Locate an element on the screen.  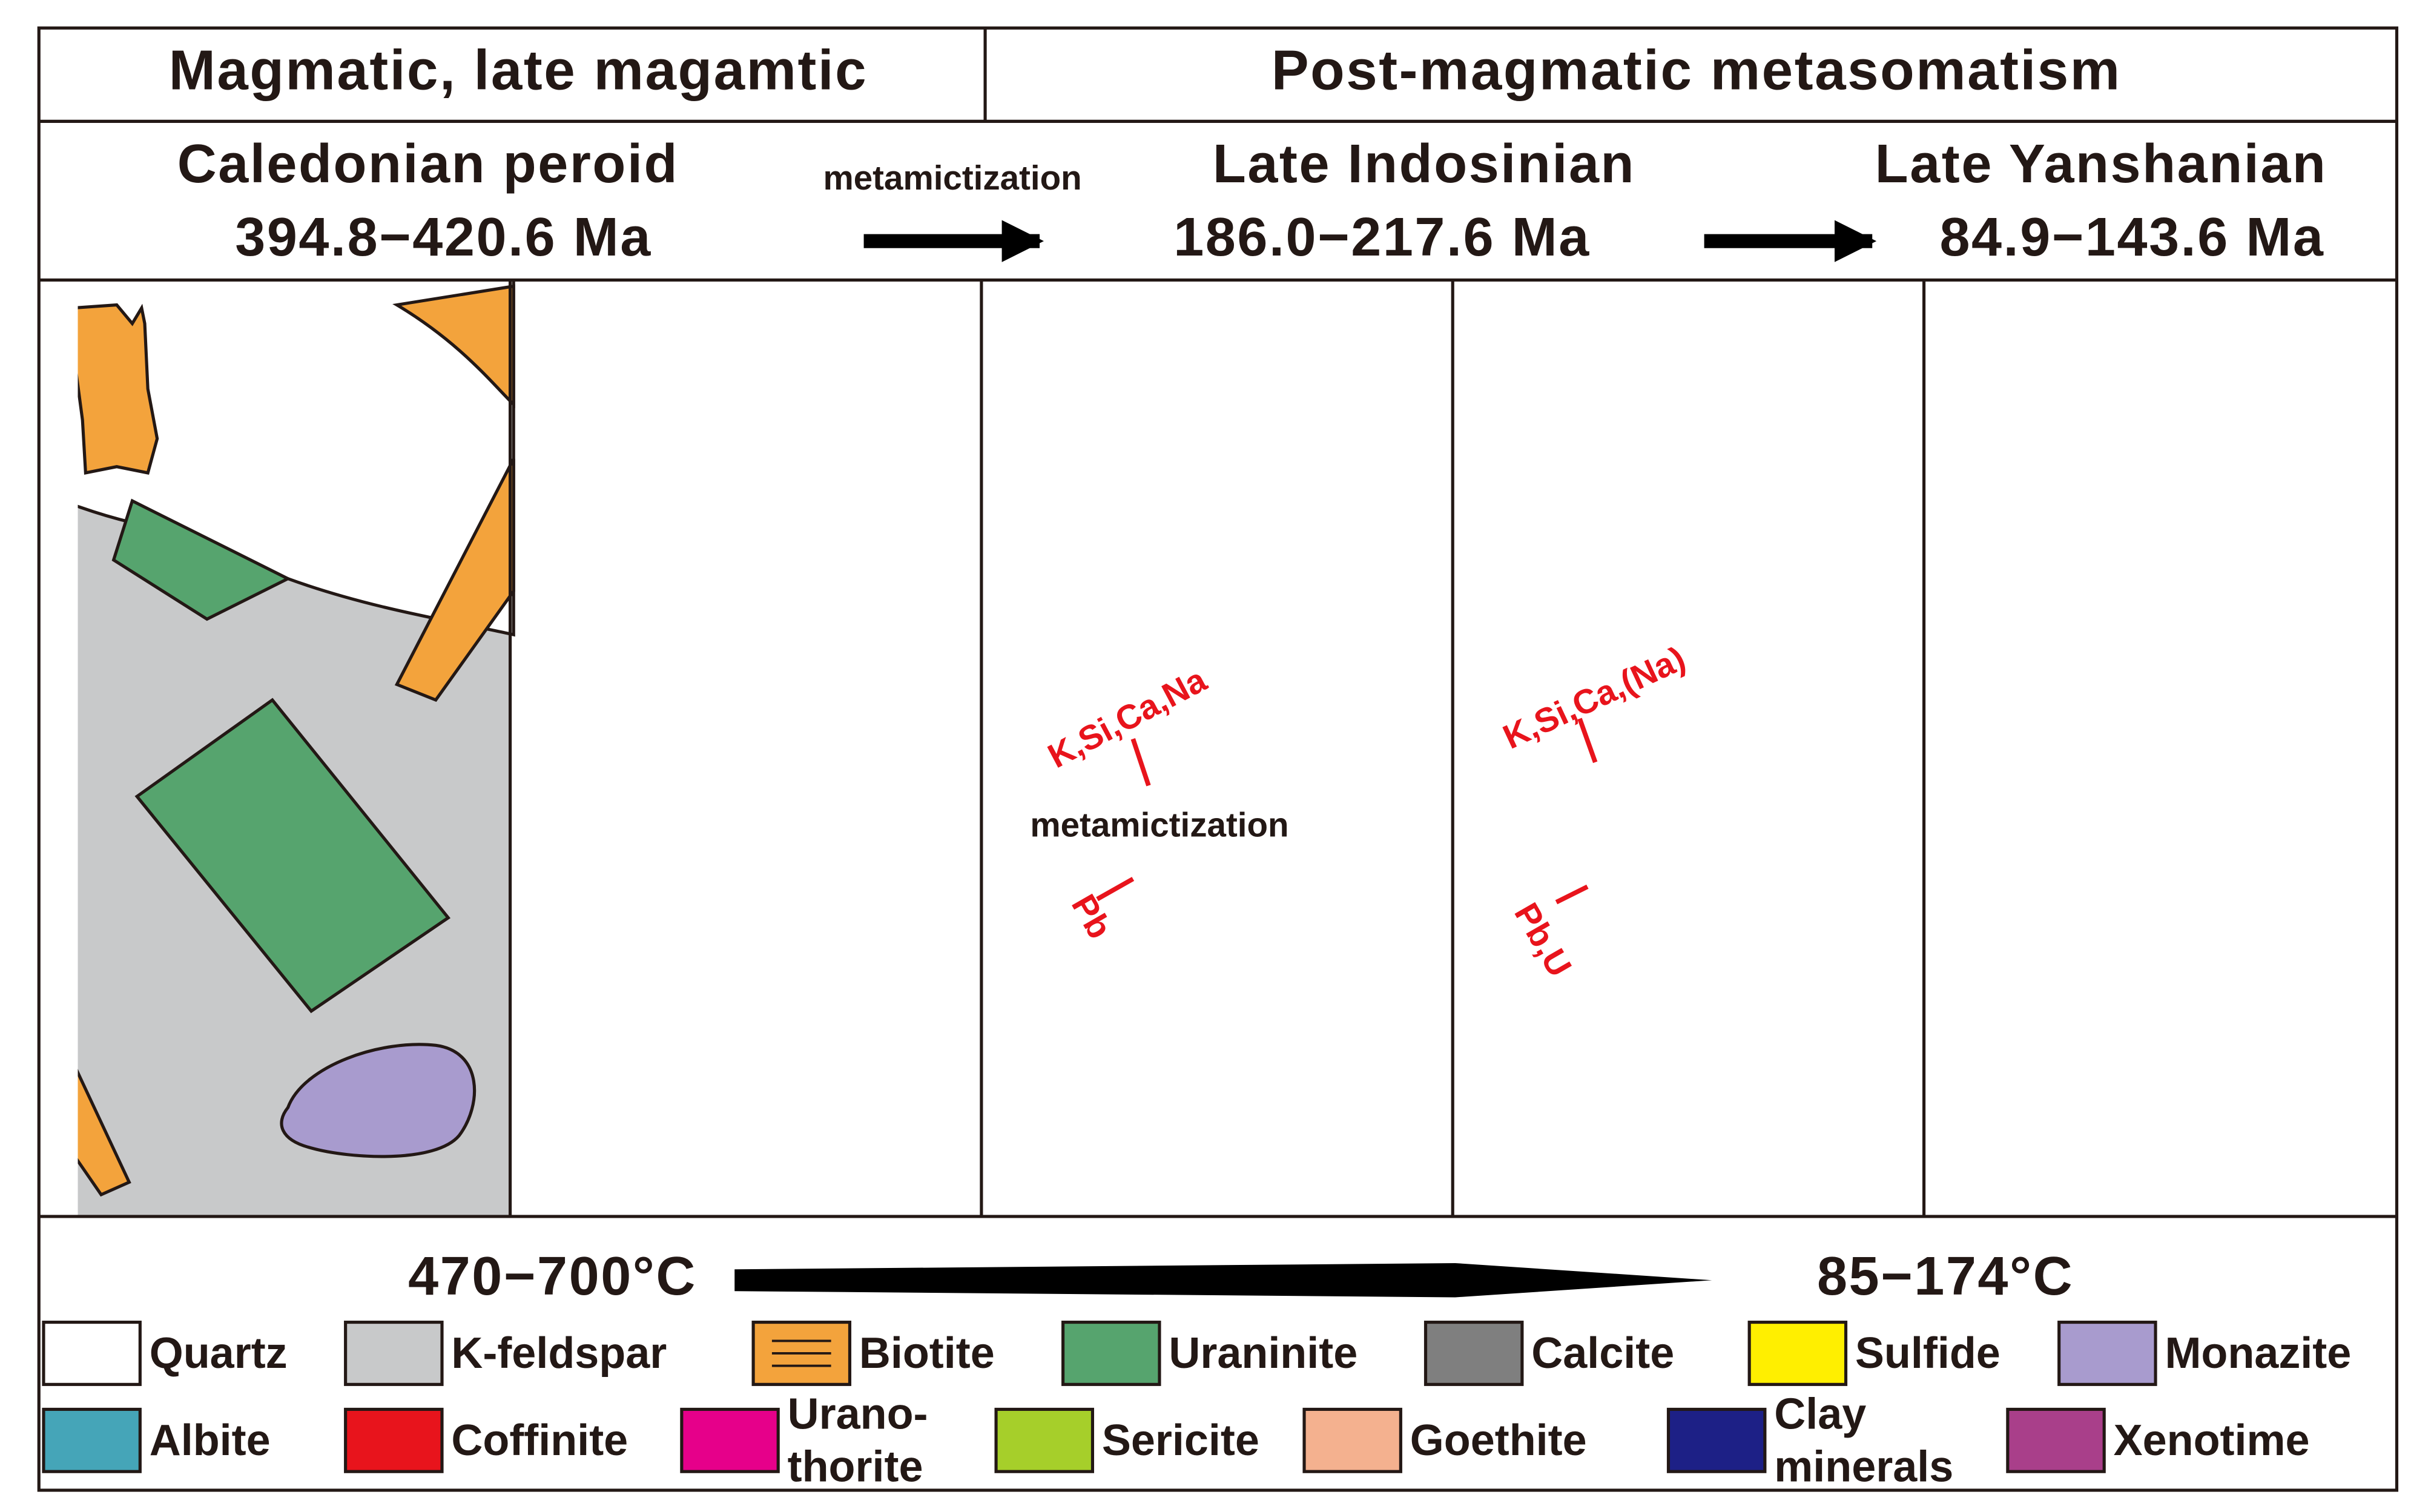
stage-age: 394.8−420.6 Ma is located at coordinates (443, 237).